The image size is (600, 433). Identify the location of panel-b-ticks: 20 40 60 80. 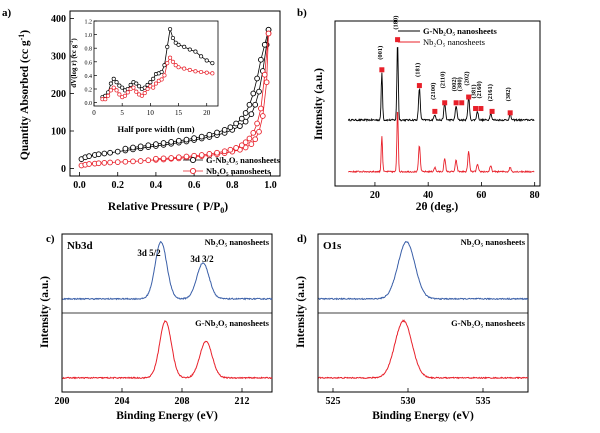
(455, 191).